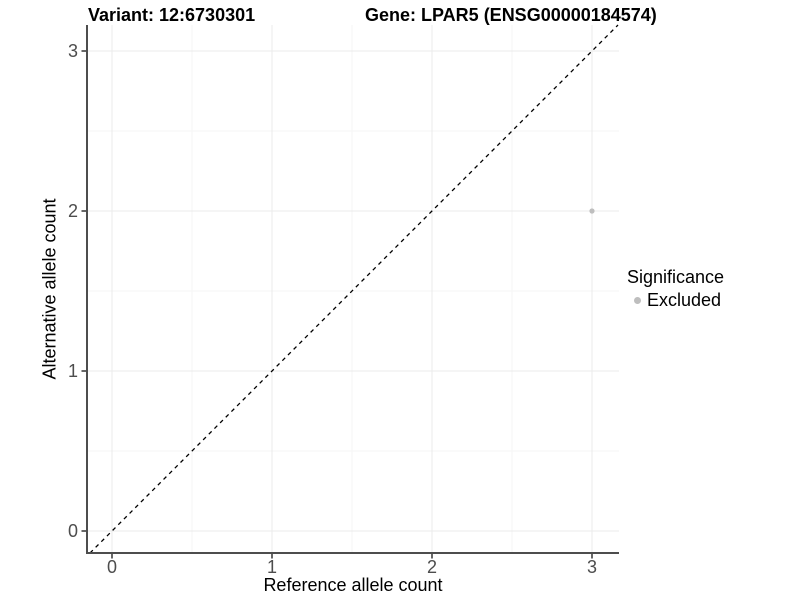 This screenshot has height=600, width=800. I want to click on x-tick-label: 0, so click(112, 567).